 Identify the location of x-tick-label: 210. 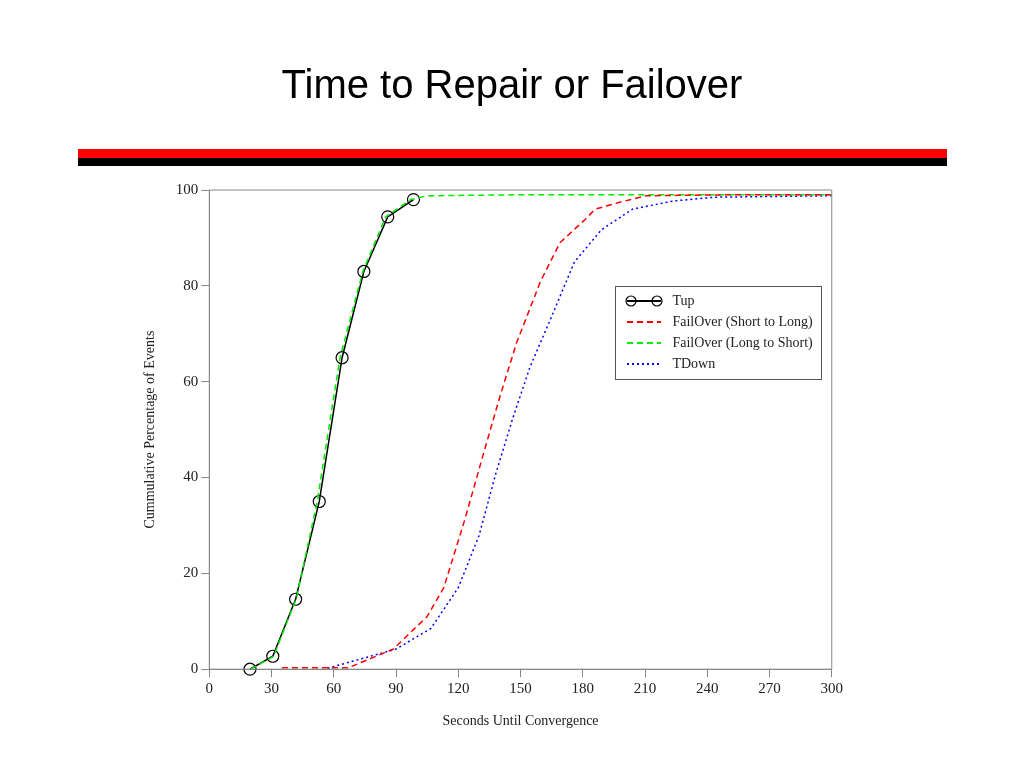
(645, 688).